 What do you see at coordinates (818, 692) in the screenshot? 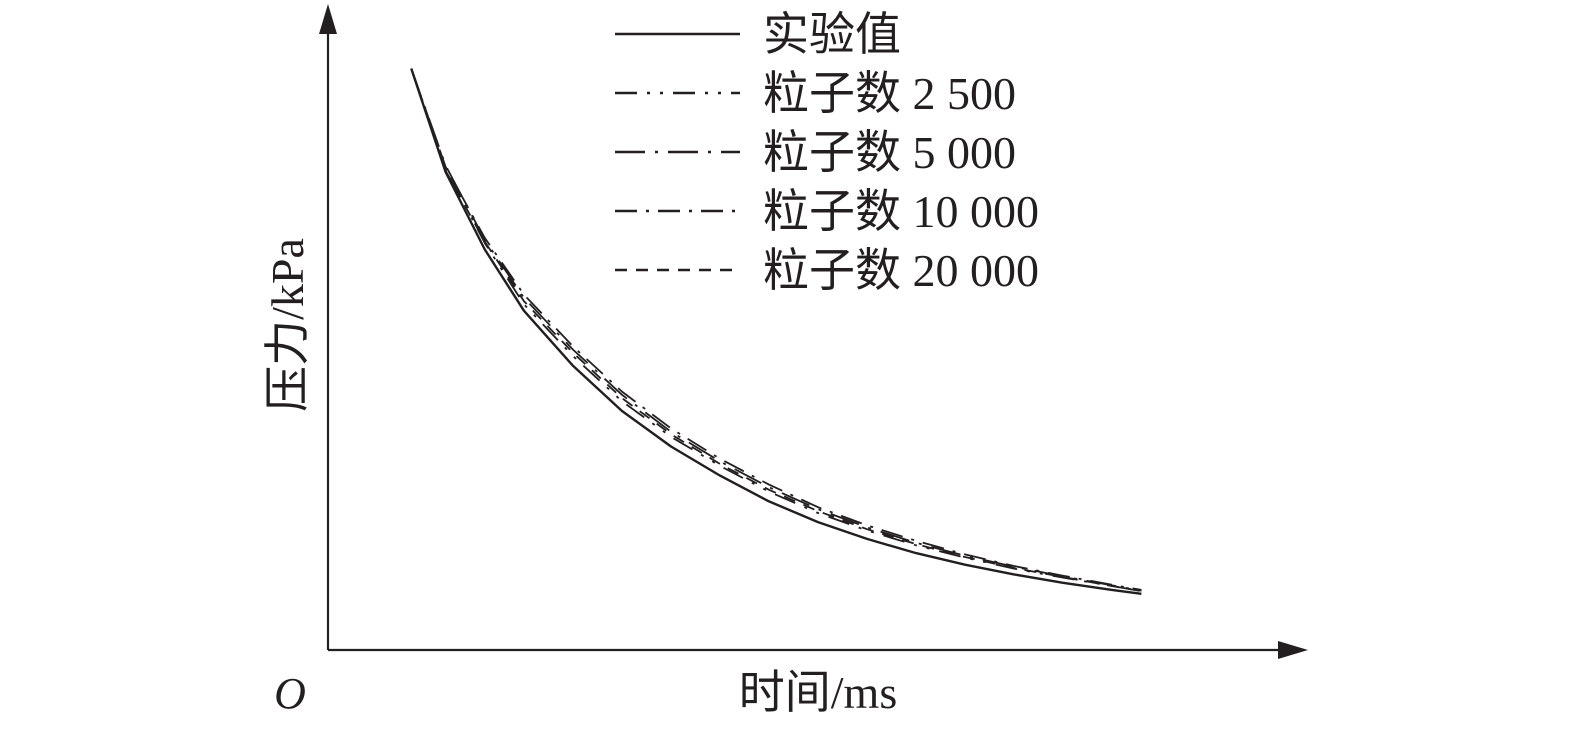
I see `x-axis-label: 时间/ms` at bounding box center [818, 692].